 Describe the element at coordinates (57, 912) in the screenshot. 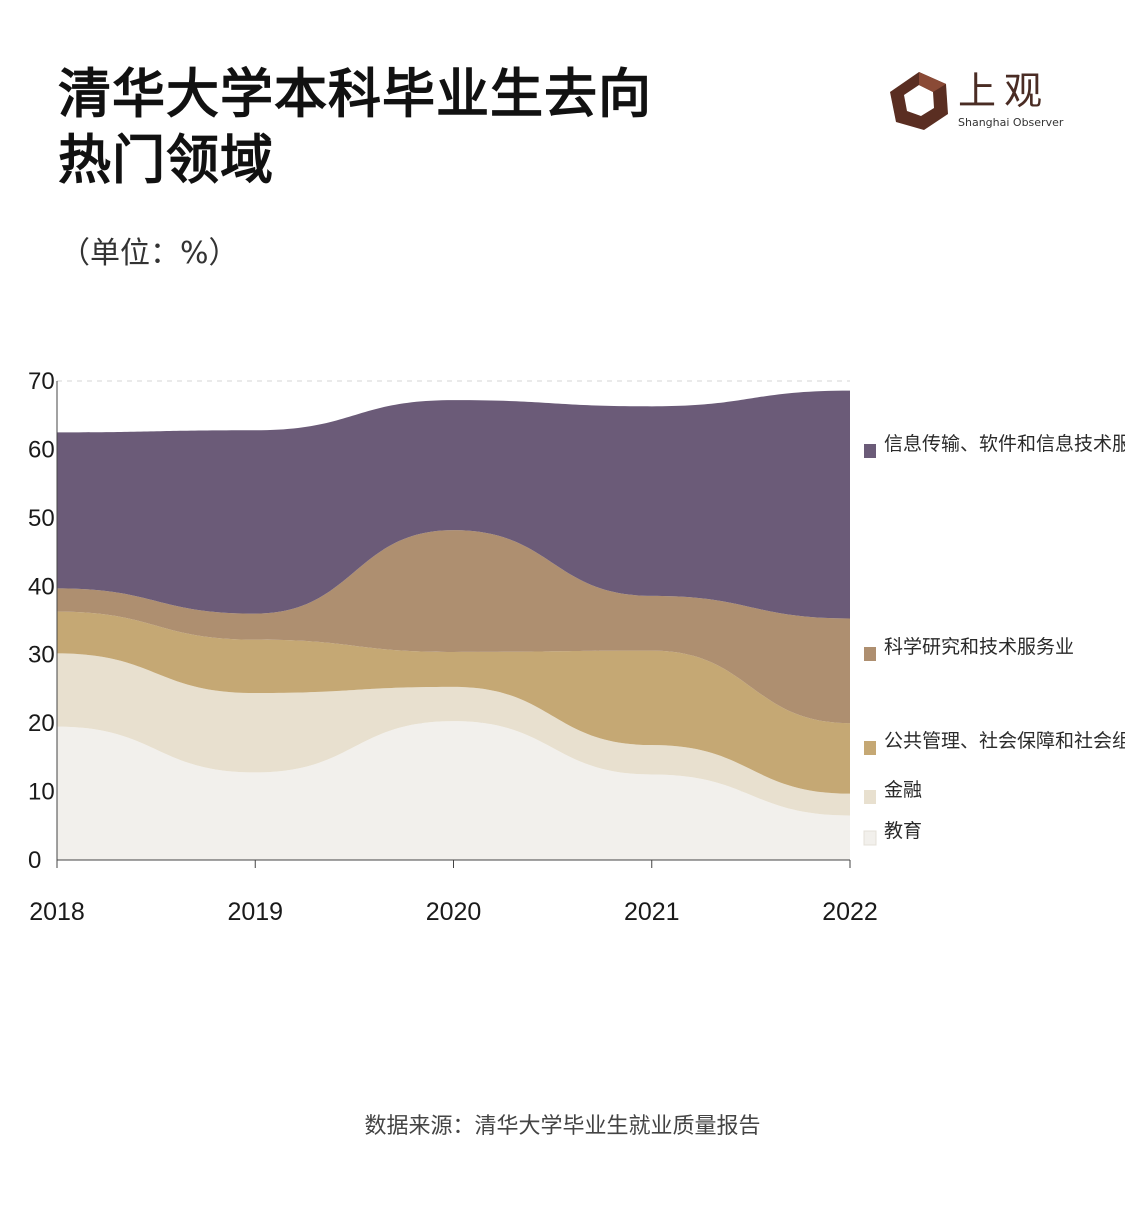

I see `x-tick-label: 2018` at that location.